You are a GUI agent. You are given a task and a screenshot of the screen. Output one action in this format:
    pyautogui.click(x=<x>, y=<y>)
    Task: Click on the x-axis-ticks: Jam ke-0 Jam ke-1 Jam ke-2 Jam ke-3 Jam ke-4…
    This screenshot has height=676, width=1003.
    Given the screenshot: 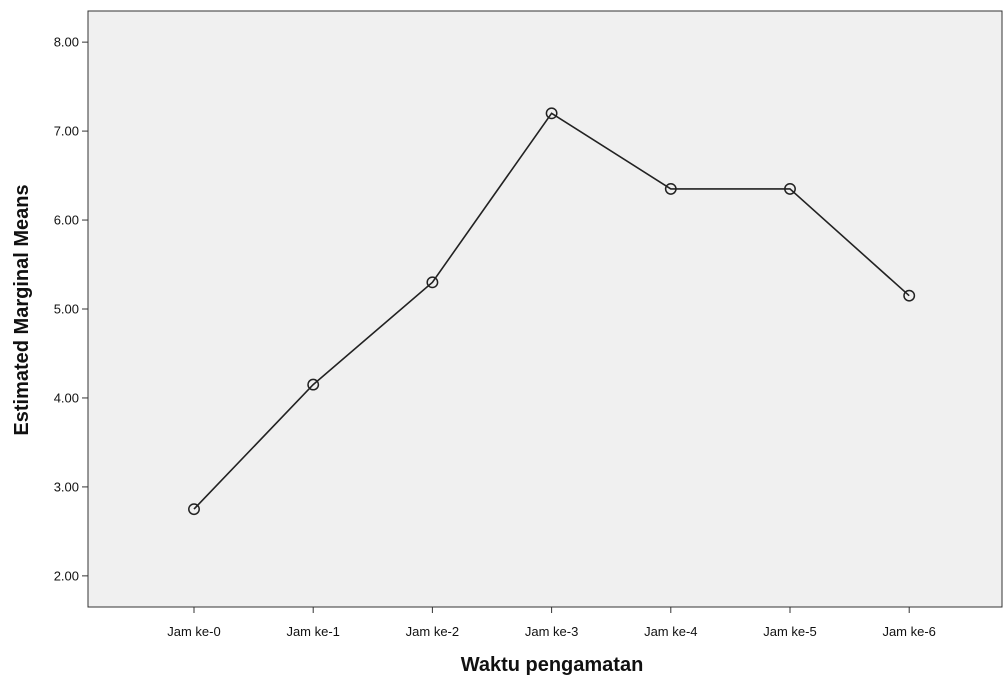 What is the action you would take?
    pyautogui.click(x=551, y=623)
    